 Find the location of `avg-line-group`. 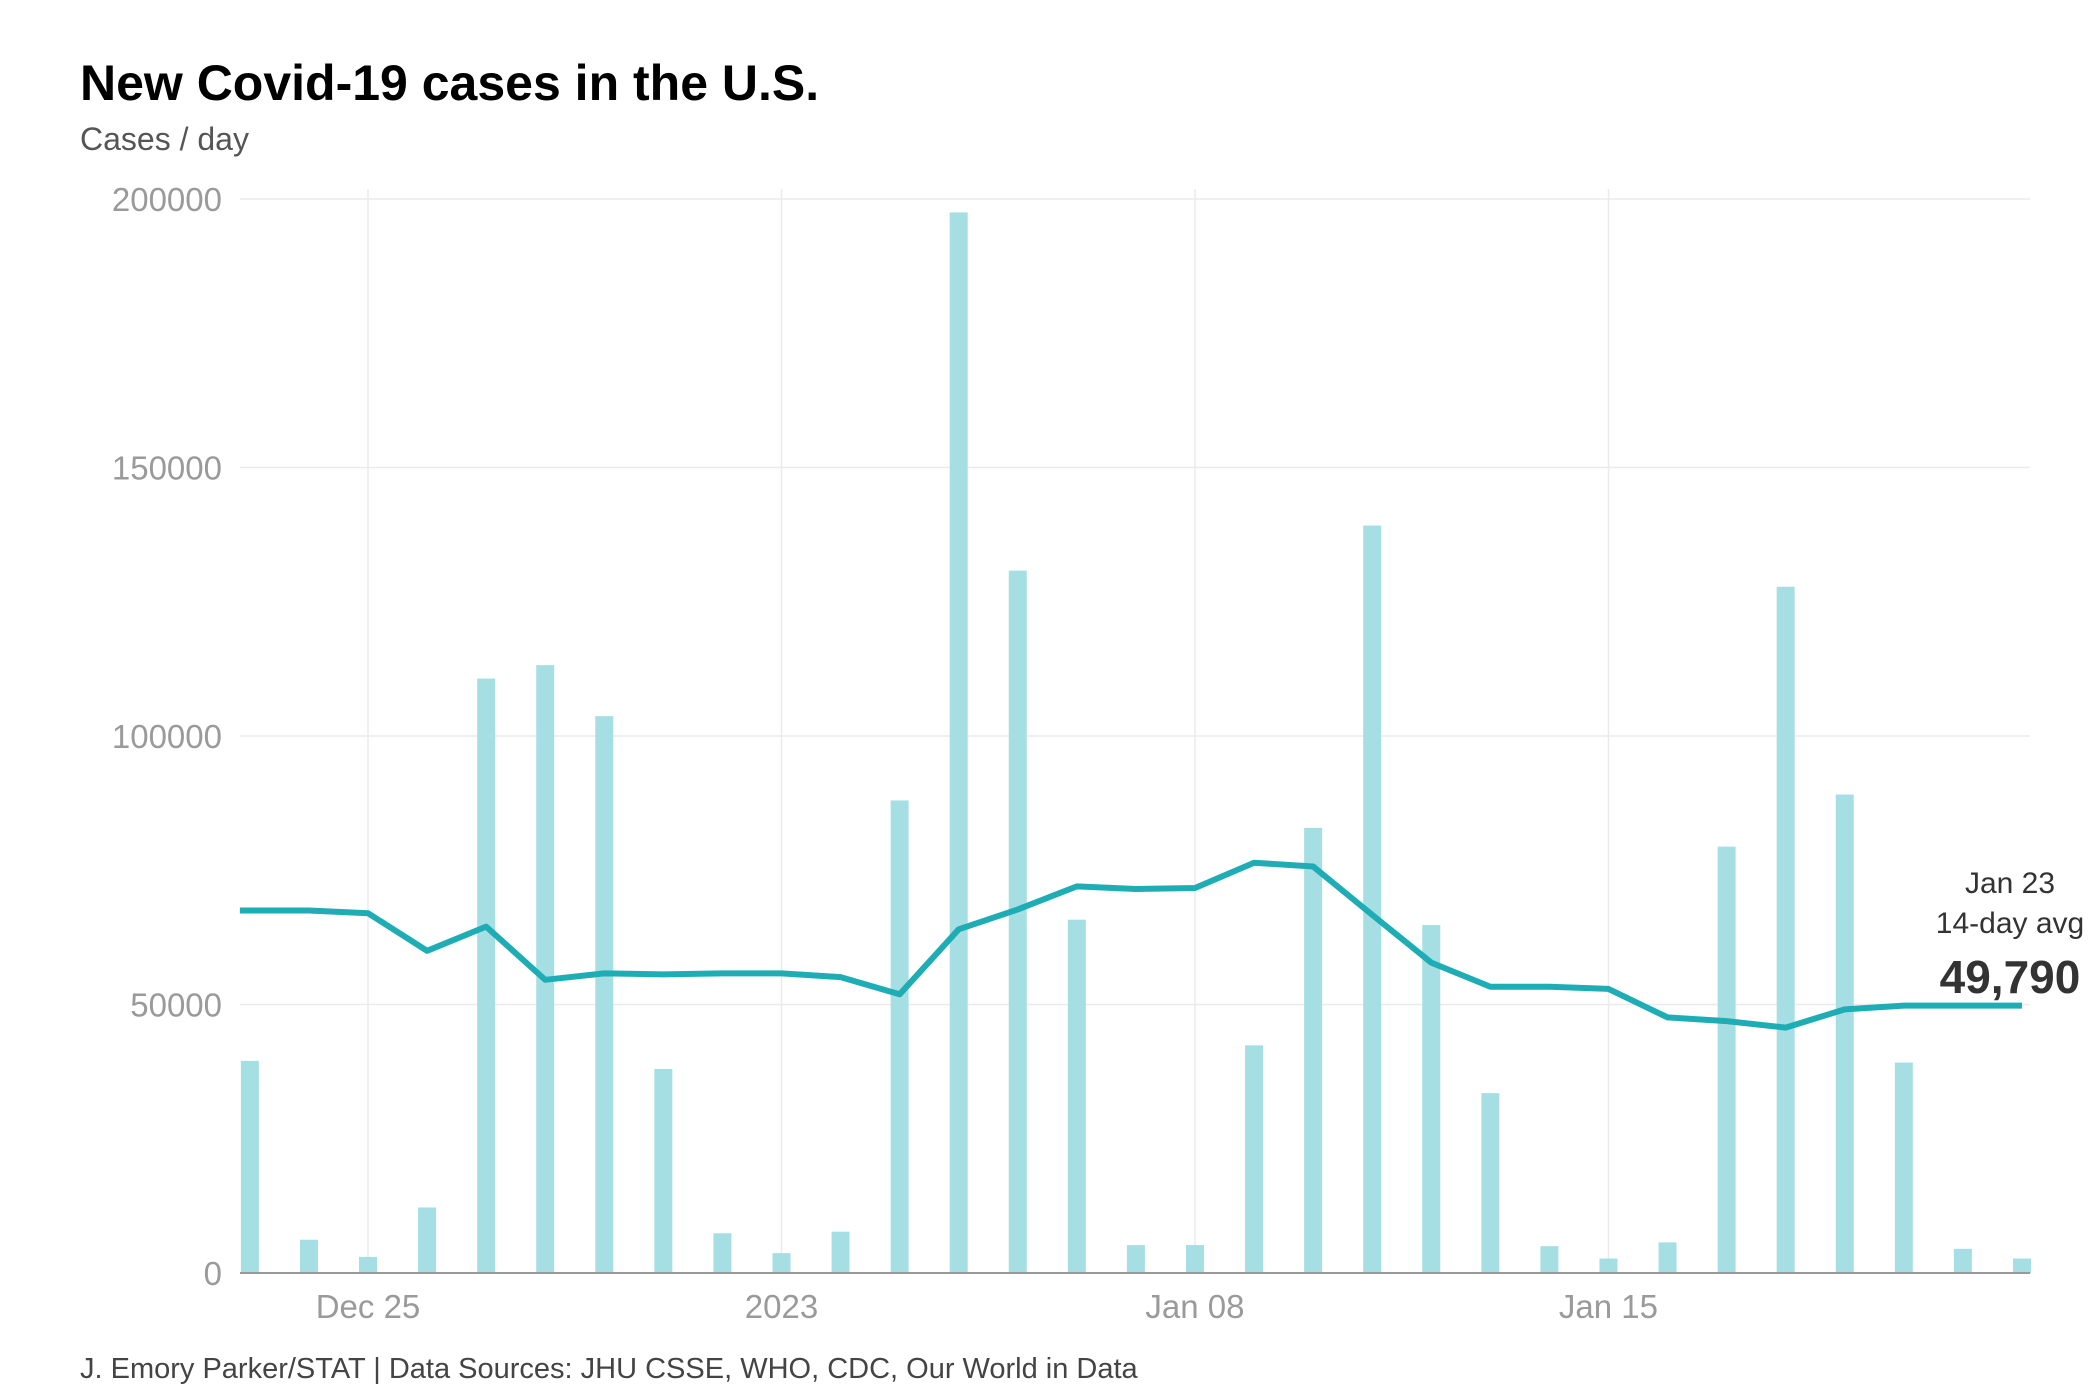

avg-line-group is located at coordinates (1130, 945).